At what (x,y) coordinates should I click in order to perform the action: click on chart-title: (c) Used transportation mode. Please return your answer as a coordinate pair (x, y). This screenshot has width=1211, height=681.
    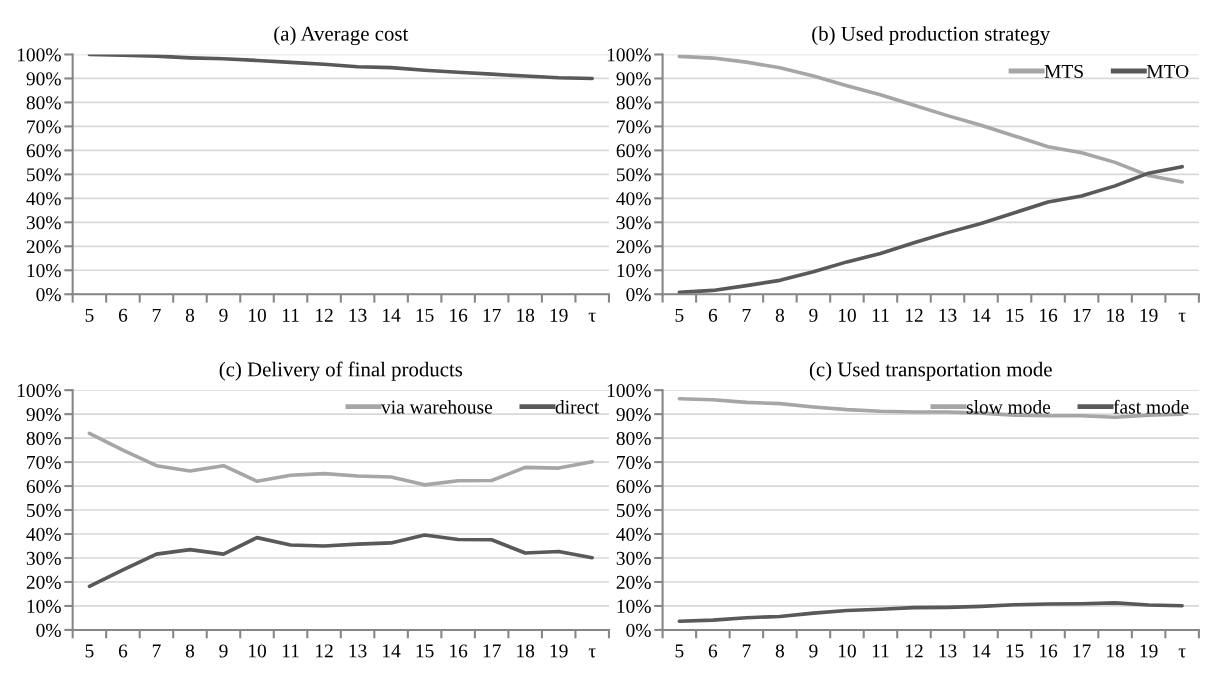
    Looking at the image, I should click on (930, 371).